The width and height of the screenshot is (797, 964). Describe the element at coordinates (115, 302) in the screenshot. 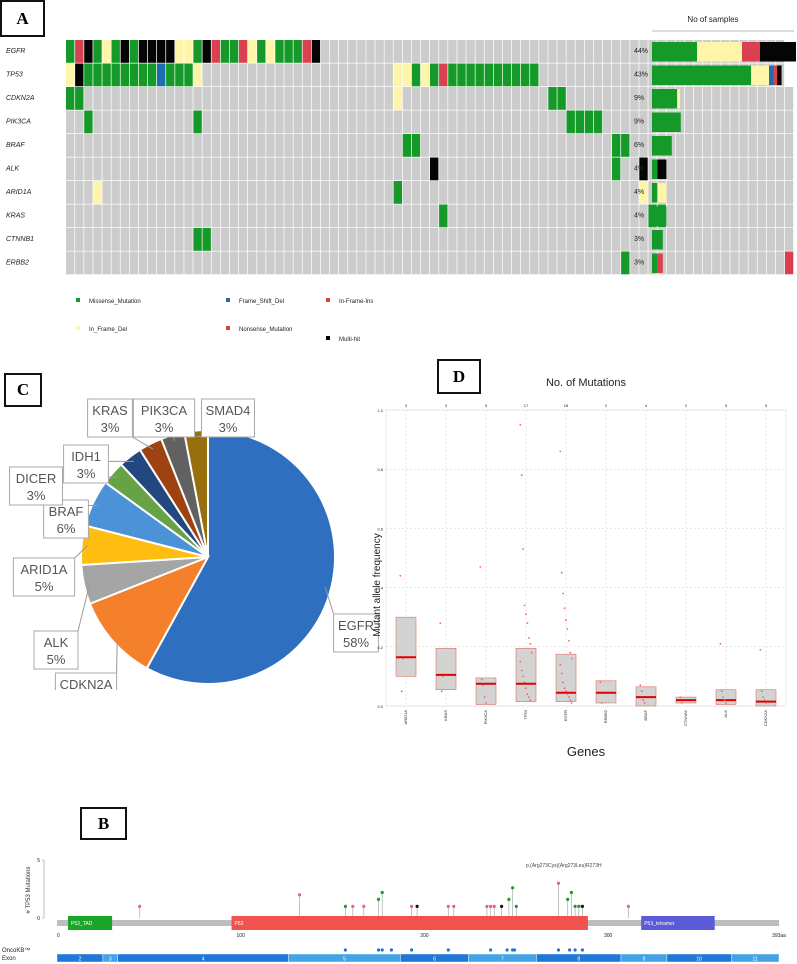

I see `legend-label: Missense_Mutation` at that location.